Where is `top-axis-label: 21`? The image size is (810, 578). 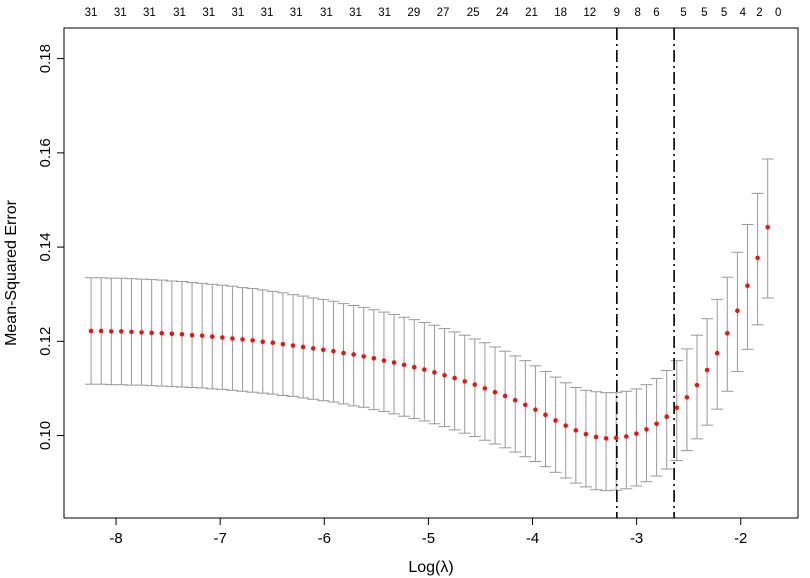
top-axis-label: 21 is located at coordinates (531, 13).